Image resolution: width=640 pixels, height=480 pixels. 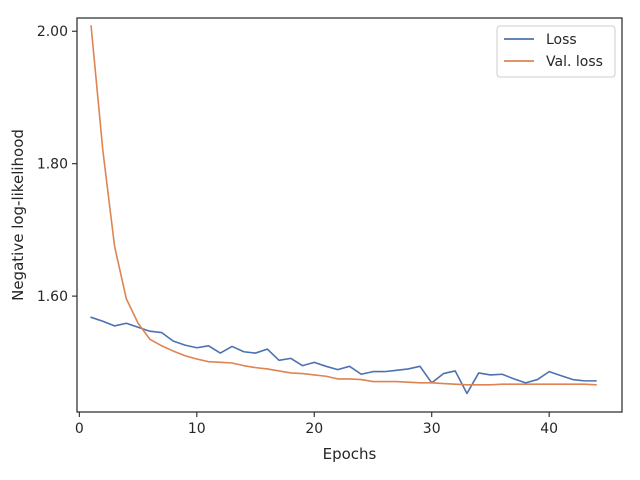 I want to click on y-tick-label: 1.60, so click(x=52, y=297).